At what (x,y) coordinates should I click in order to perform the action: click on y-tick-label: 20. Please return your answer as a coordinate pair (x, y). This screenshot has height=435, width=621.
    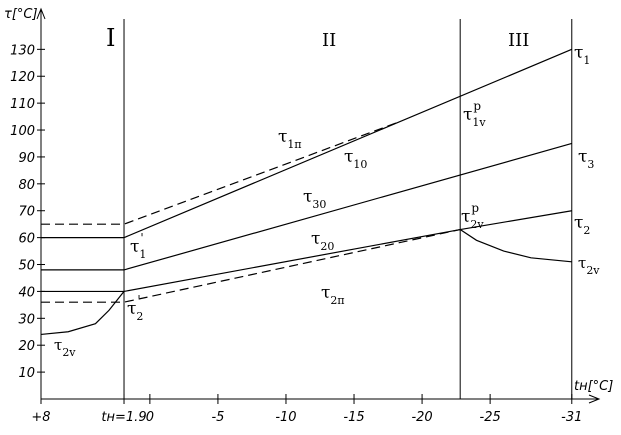
    Looking at the image, I should click on (26, 346).